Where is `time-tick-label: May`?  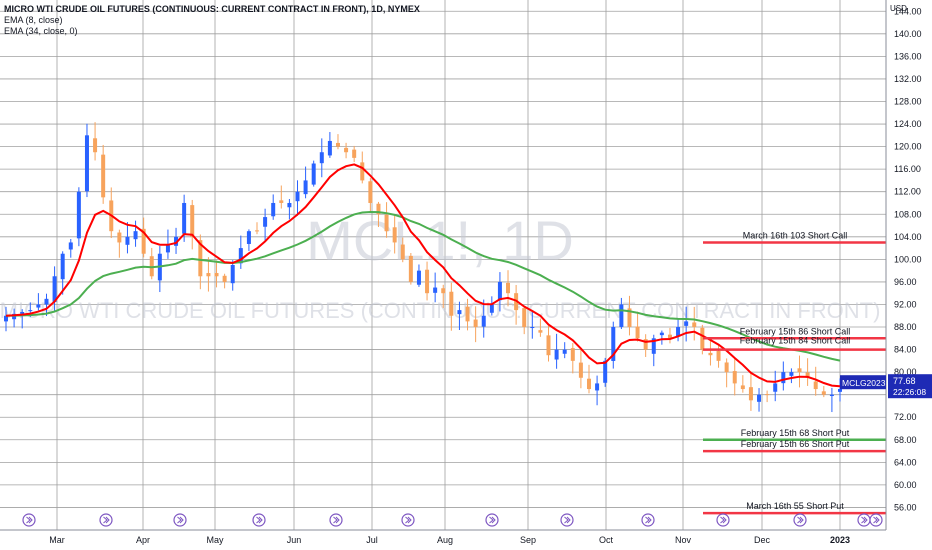
time-tick-label: May is located at coordinates (215, 540).